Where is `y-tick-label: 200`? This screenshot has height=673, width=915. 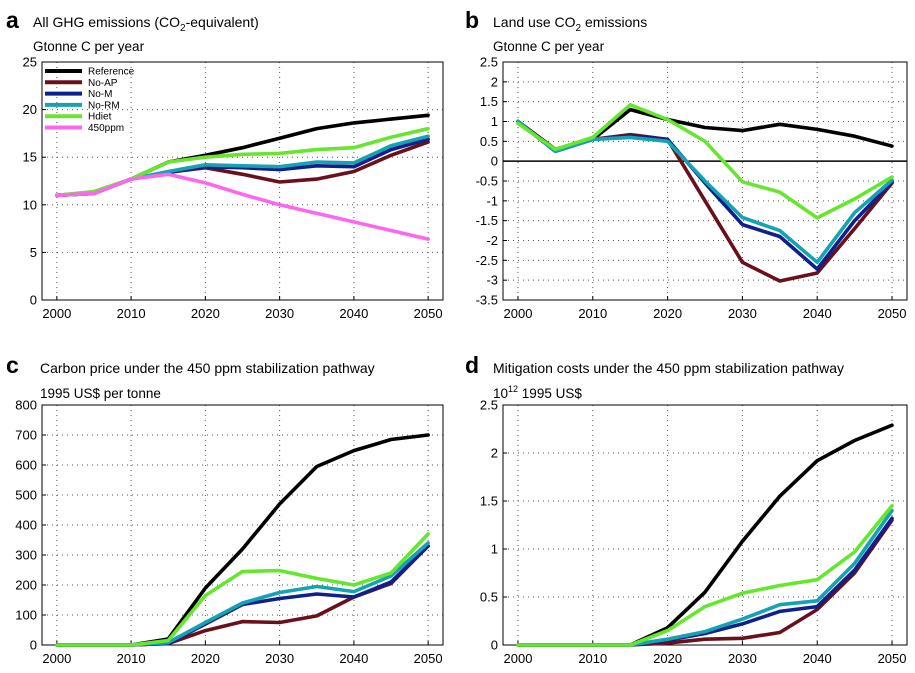
y-tick-label: 200 is located at coordinates (26, 585).